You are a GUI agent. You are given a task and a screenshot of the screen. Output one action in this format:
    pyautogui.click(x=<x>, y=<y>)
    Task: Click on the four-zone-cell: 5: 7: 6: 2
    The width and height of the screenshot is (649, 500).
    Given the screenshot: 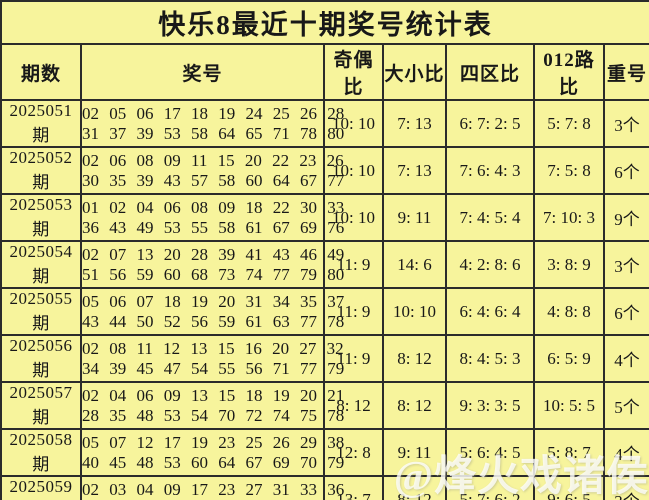 What is the action you would take?
    pyautogui.click(x=490, y=487)
    